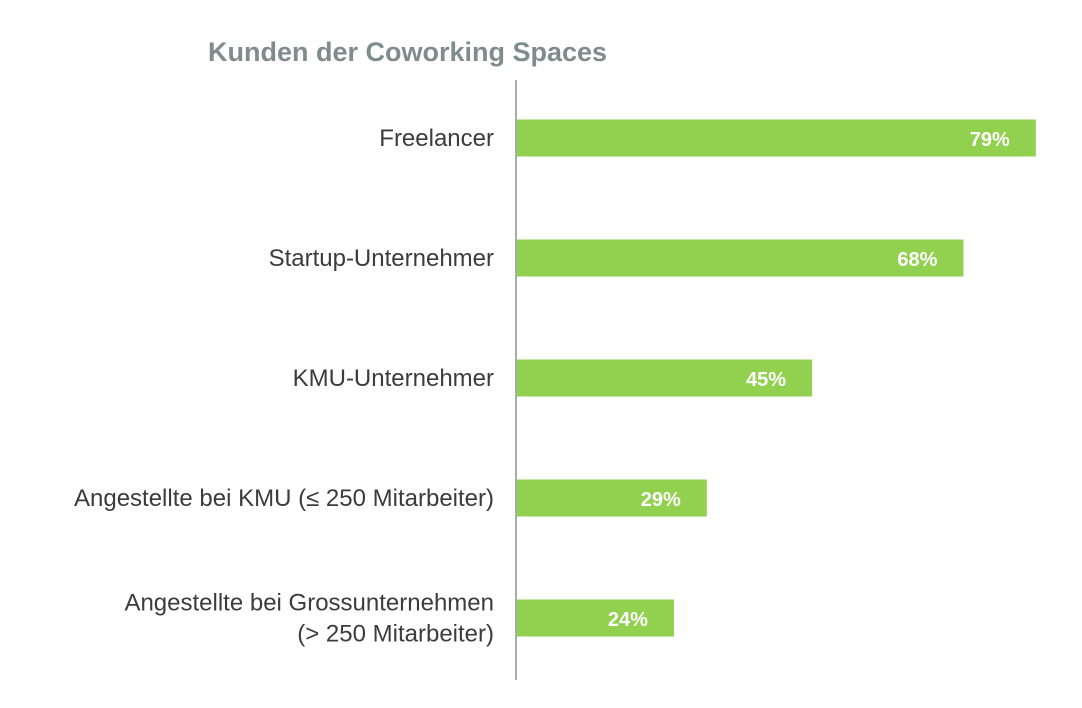 This screenshot has width=1082, height=708. I want to click on bar-value-label: 45%, so click(766, 380).